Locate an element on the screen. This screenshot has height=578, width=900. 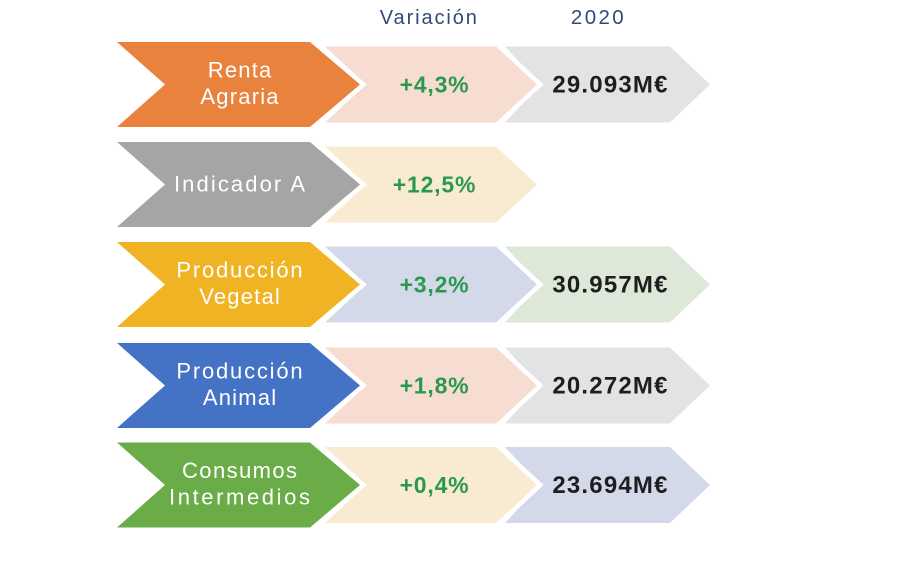
svg-text: Variación is located at coordinates (429, 18).